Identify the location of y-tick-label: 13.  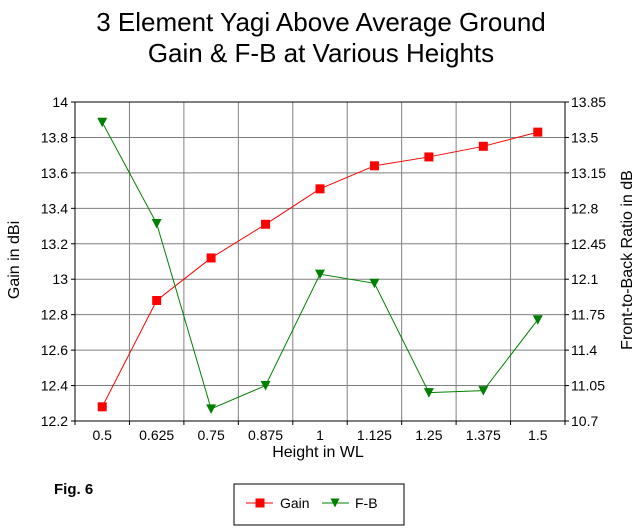
(60, 279).